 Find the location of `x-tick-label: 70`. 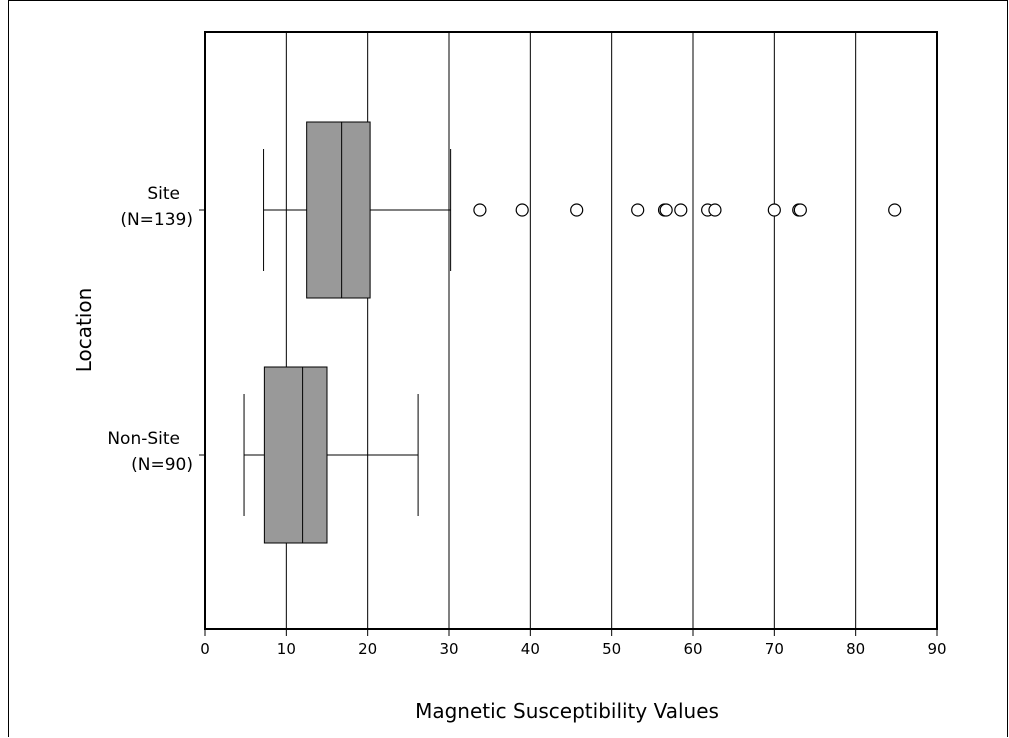

x-tick-label: 70 is located at coordinates (774, 649).